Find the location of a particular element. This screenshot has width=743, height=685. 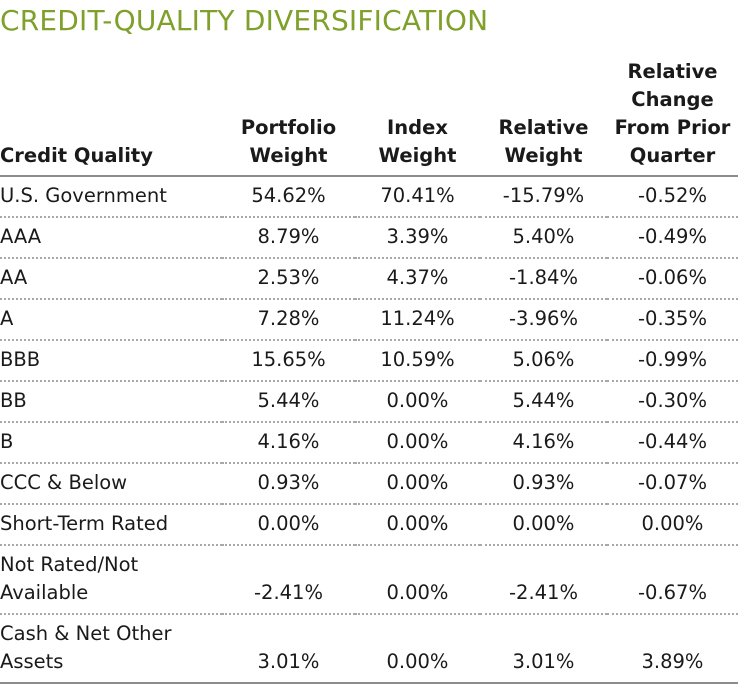

table-row: AAA 8.79% 3.39% 5.40% -0.49% is located at coordinates (369, 238).